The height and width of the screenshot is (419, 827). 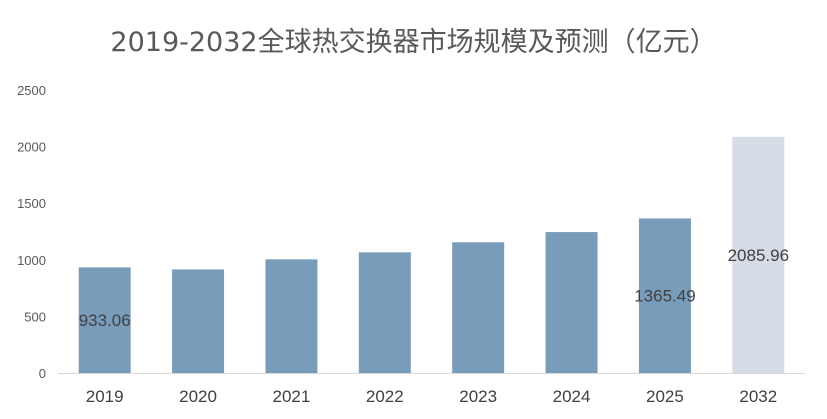 What do you see at coordinates (385, 396) in the screenshot?
I see `x-tick-label: 2022` at bounding box center [385, 396].